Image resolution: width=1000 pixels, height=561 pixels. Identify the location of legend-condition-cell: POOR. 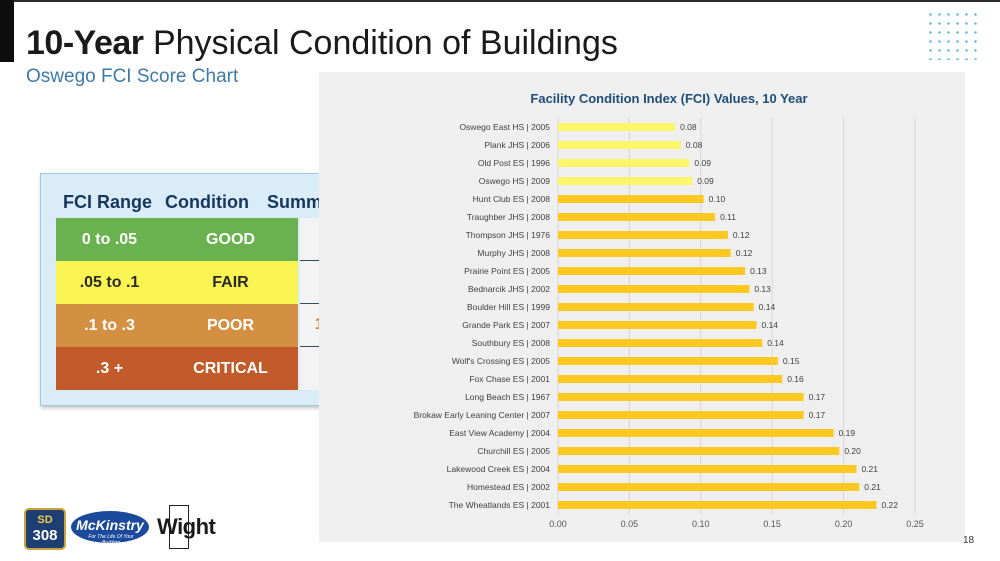
(230, 325).